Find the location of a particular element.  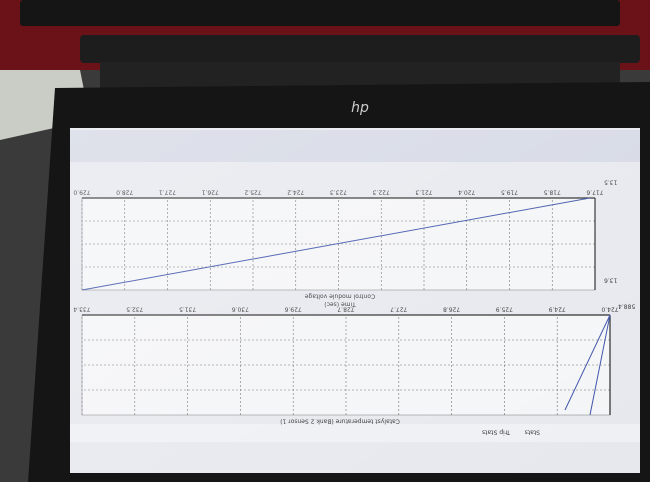

logo: hp is located at coordinates (360, 108).